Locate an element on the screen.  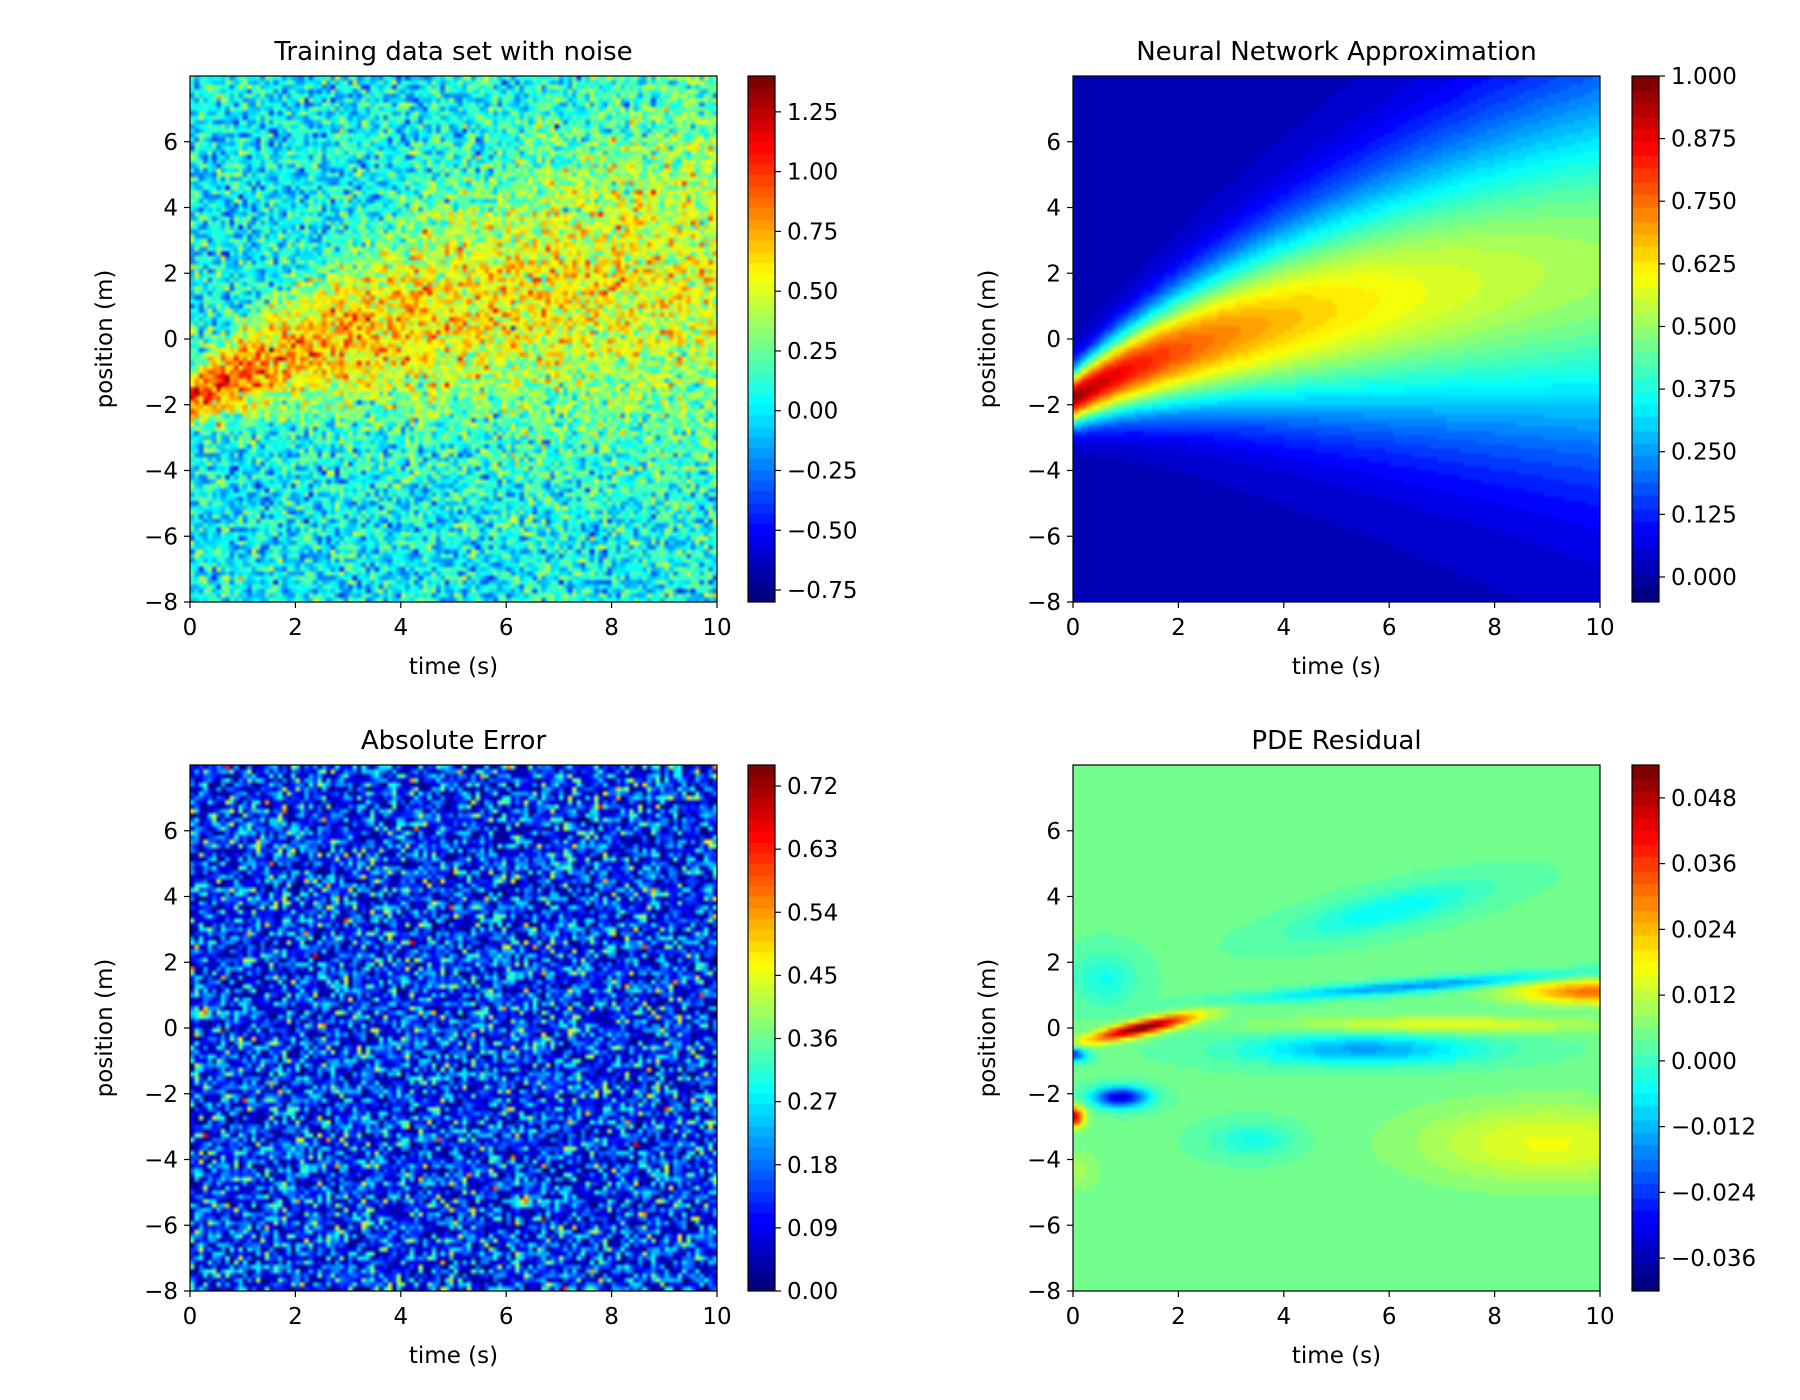
colorbar-tick-label: 0.00 is located at coordinates (812, 1292).